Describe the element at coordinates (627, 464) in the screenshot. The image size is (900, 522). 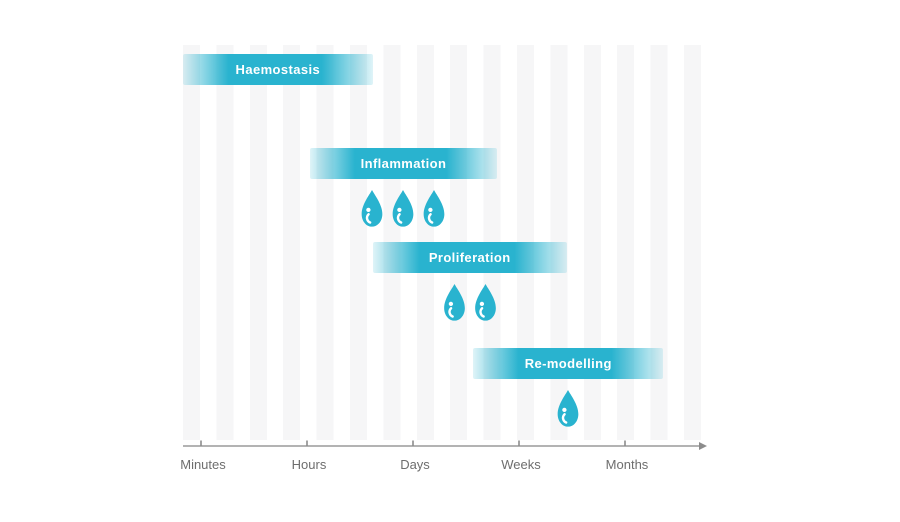
I see `tick-label-months: Months` at that location.